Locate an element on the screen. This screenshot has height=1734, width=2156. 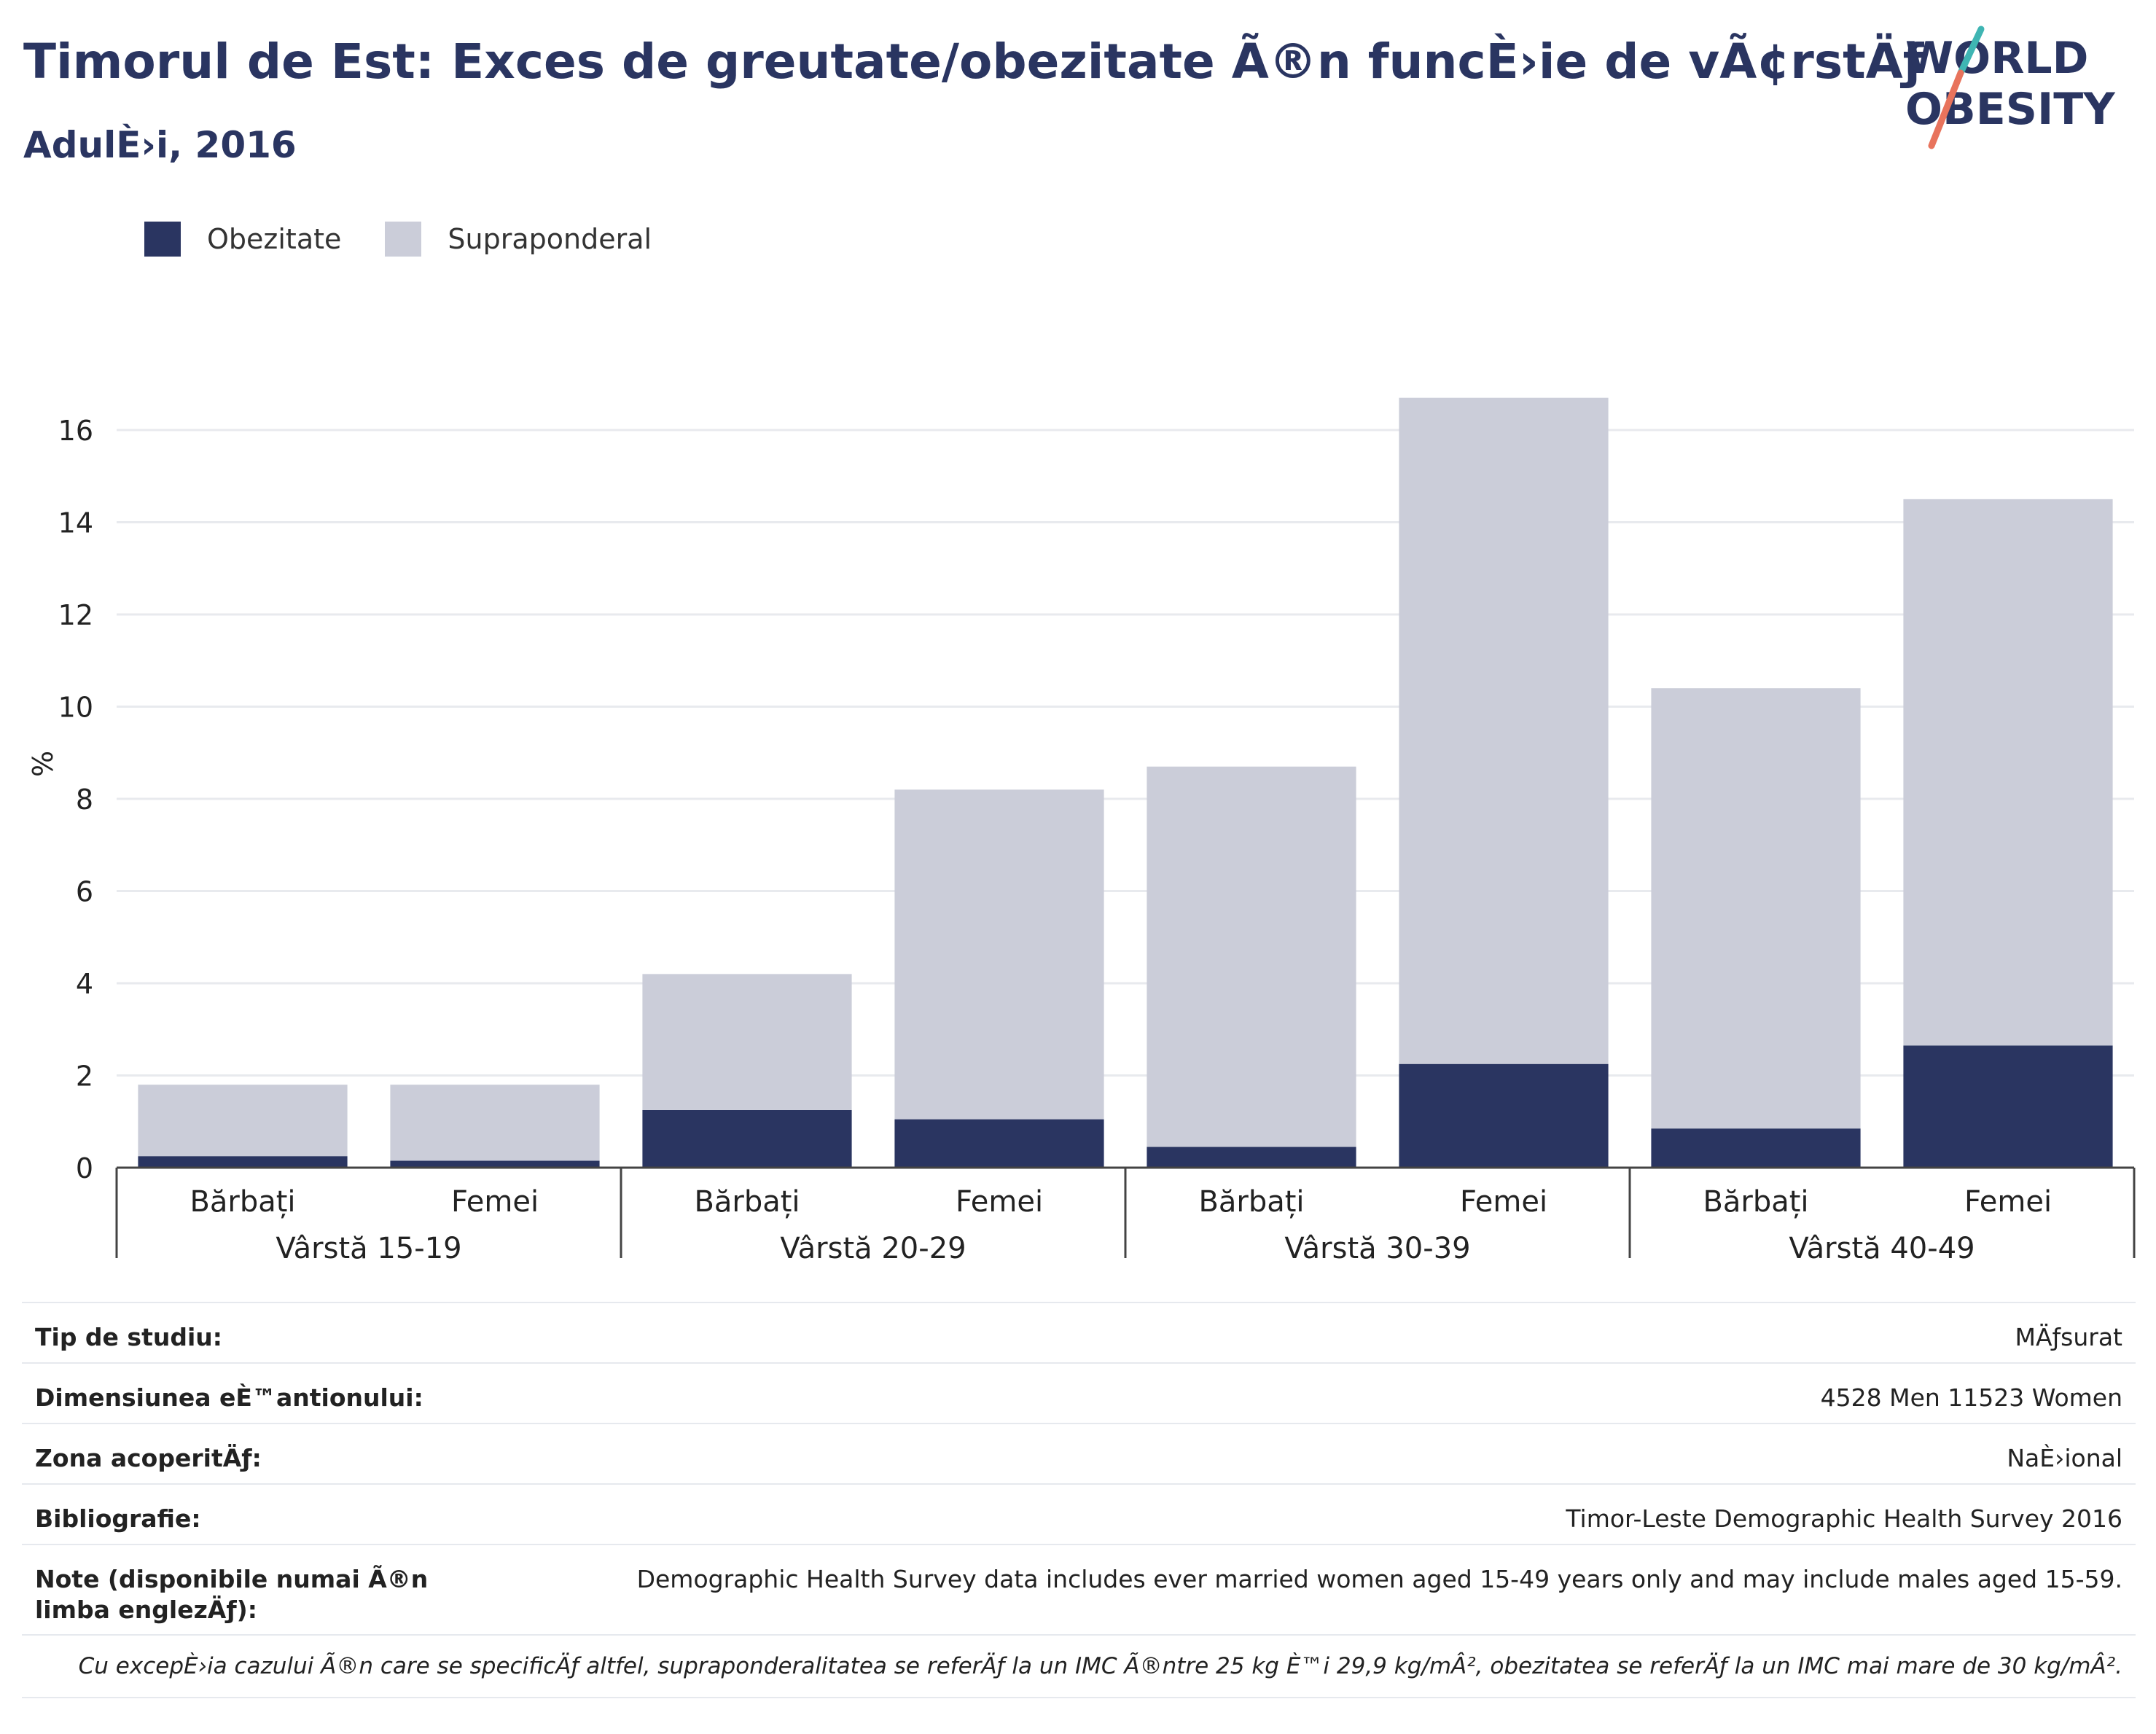
y-tick-label: 0 is located at coordinates (85, 1168).